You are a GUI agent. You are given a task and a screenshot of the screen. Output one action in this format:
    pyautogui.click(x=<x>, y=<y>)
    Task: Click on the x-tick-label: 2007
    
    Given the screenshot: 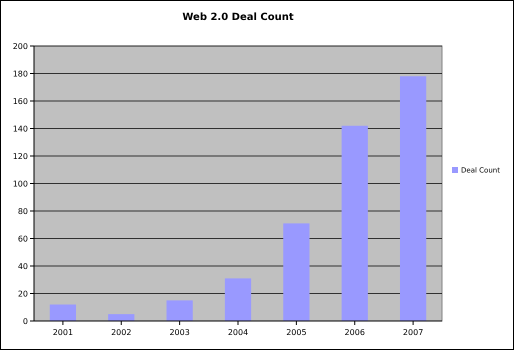 What is the action you would take?
    pyautogui.click(x=413, y=332)
    